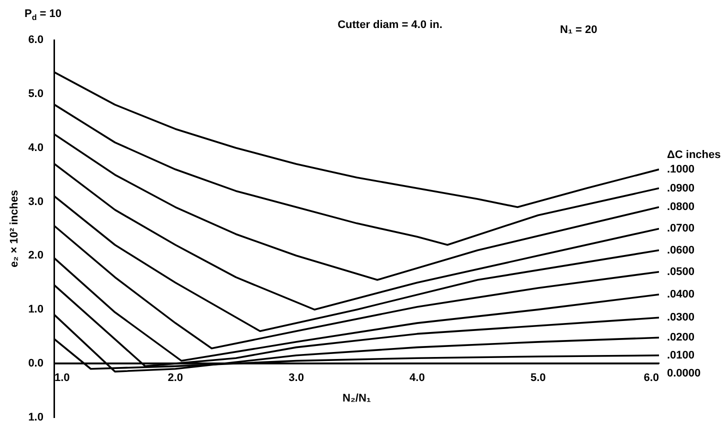 This screenshot has width=727, height=427. I want to click on y-tick-label: 2.0, so click(36, 256).